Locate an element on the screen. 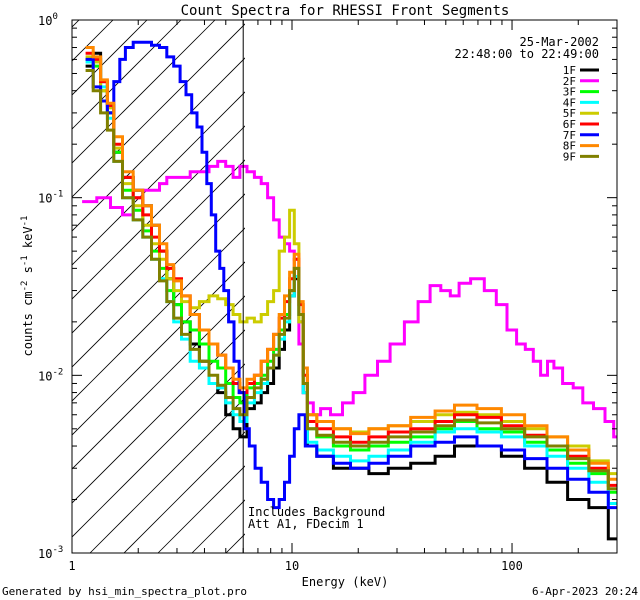 The width and height of the screenshot is (640, 600). y-tick-exponent: -1 is located at coordinates (57, 195).